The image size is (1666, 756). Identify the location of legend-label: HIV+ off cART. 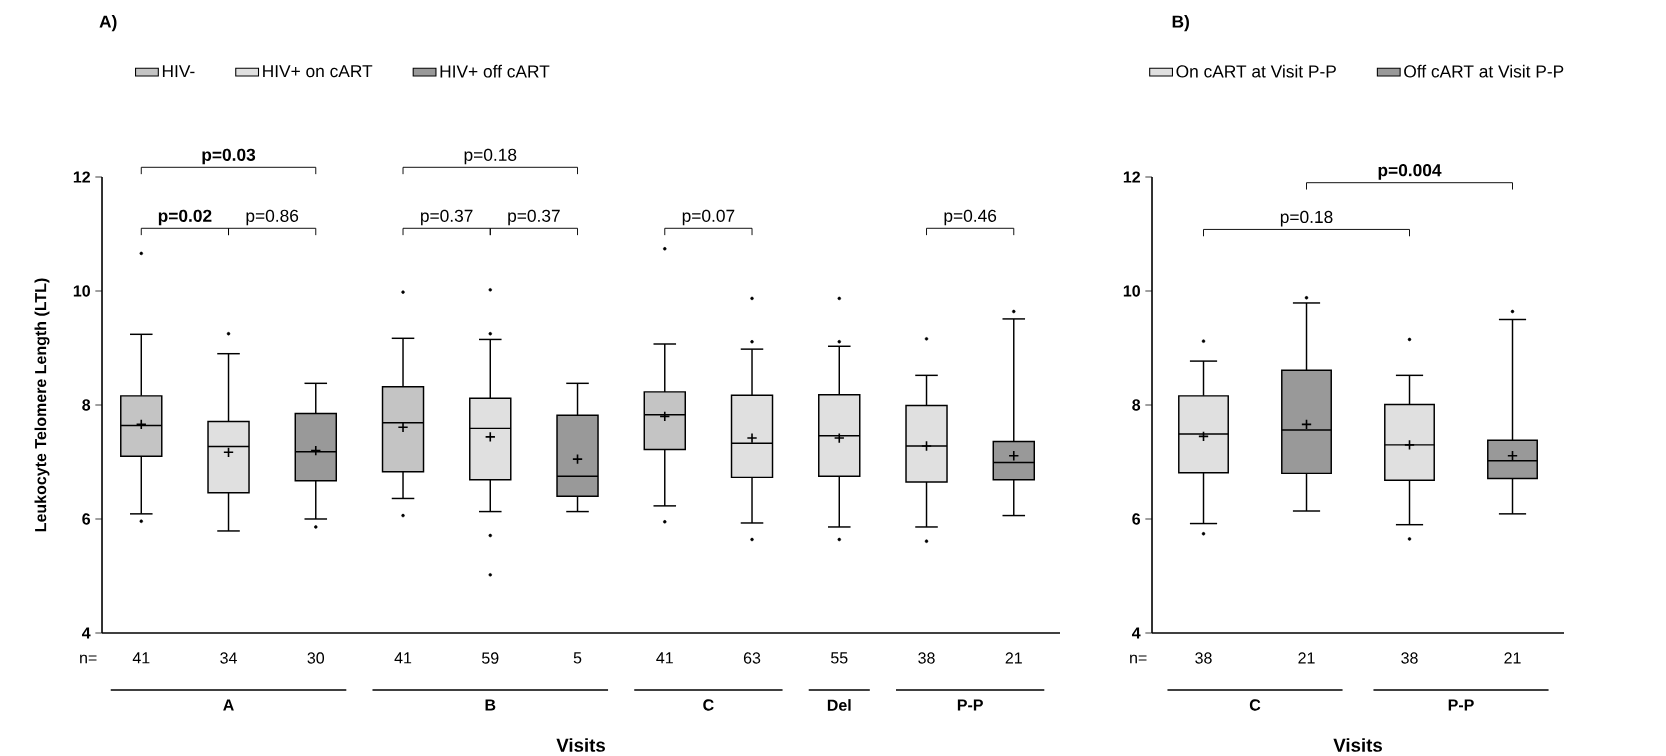
(495, 71).